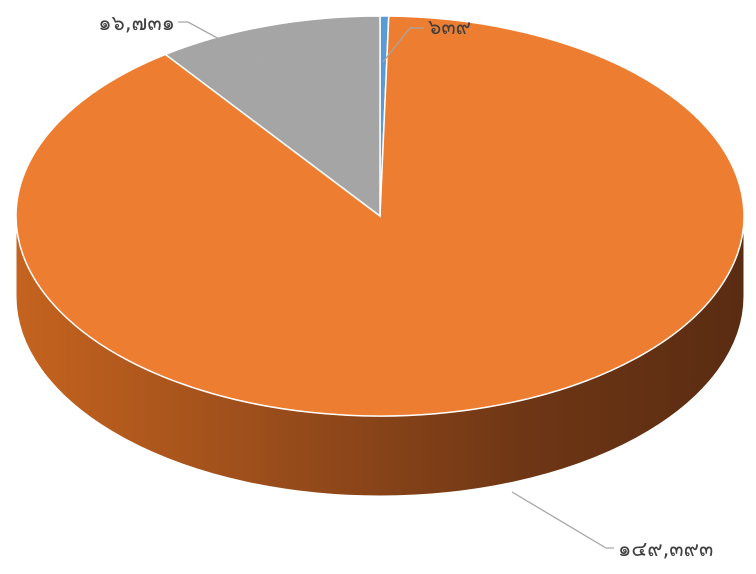 This screenshot has width=756, height=574. What do you see at coordinates (665, 549) in the screenshot?
I see `data-label-1: ๑๔๙,๓๙๓` at bounding box center [665, 549].